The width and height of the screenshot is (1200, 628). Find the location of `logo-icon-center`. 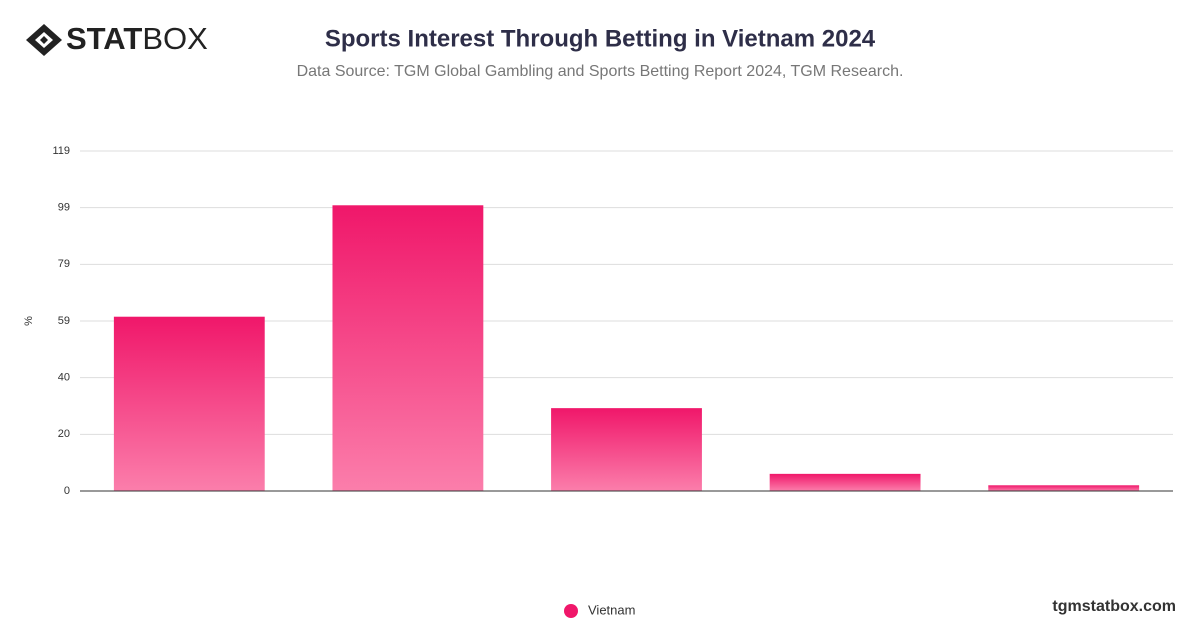

logo-icon-center is located at coordinates (44, 40).